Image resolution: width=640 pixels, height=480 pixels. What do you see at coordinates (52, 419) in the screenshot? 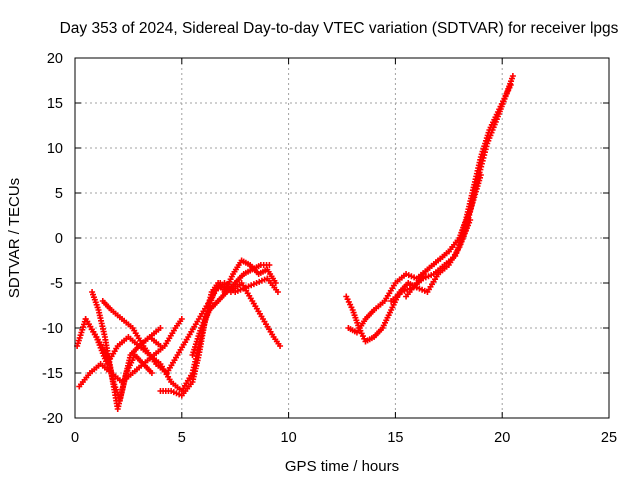
I see `y-tick-label: -20` at bounding box center [52, 419].